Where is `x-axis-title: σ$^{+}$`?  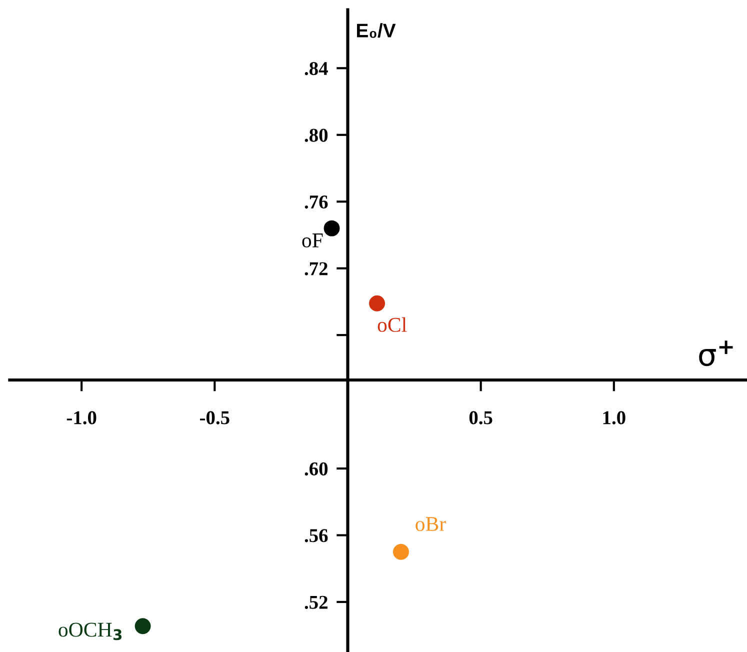 x-axis-title: σ$^{+}$ is located at coordinates (716, 353).